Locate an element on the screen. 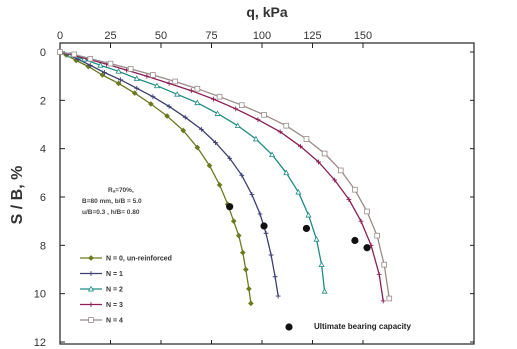  legend-label: N = 0, un-reinforced is located at coordinates (139, 259).